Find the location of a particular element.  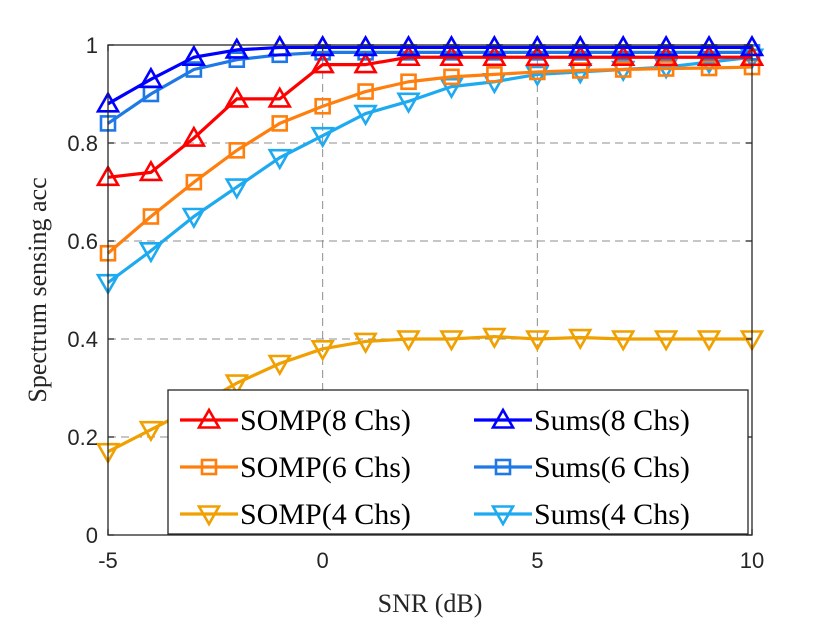

legend-label-somp-4: SOMP(4 Chs) is located at coordinates (325, 514).